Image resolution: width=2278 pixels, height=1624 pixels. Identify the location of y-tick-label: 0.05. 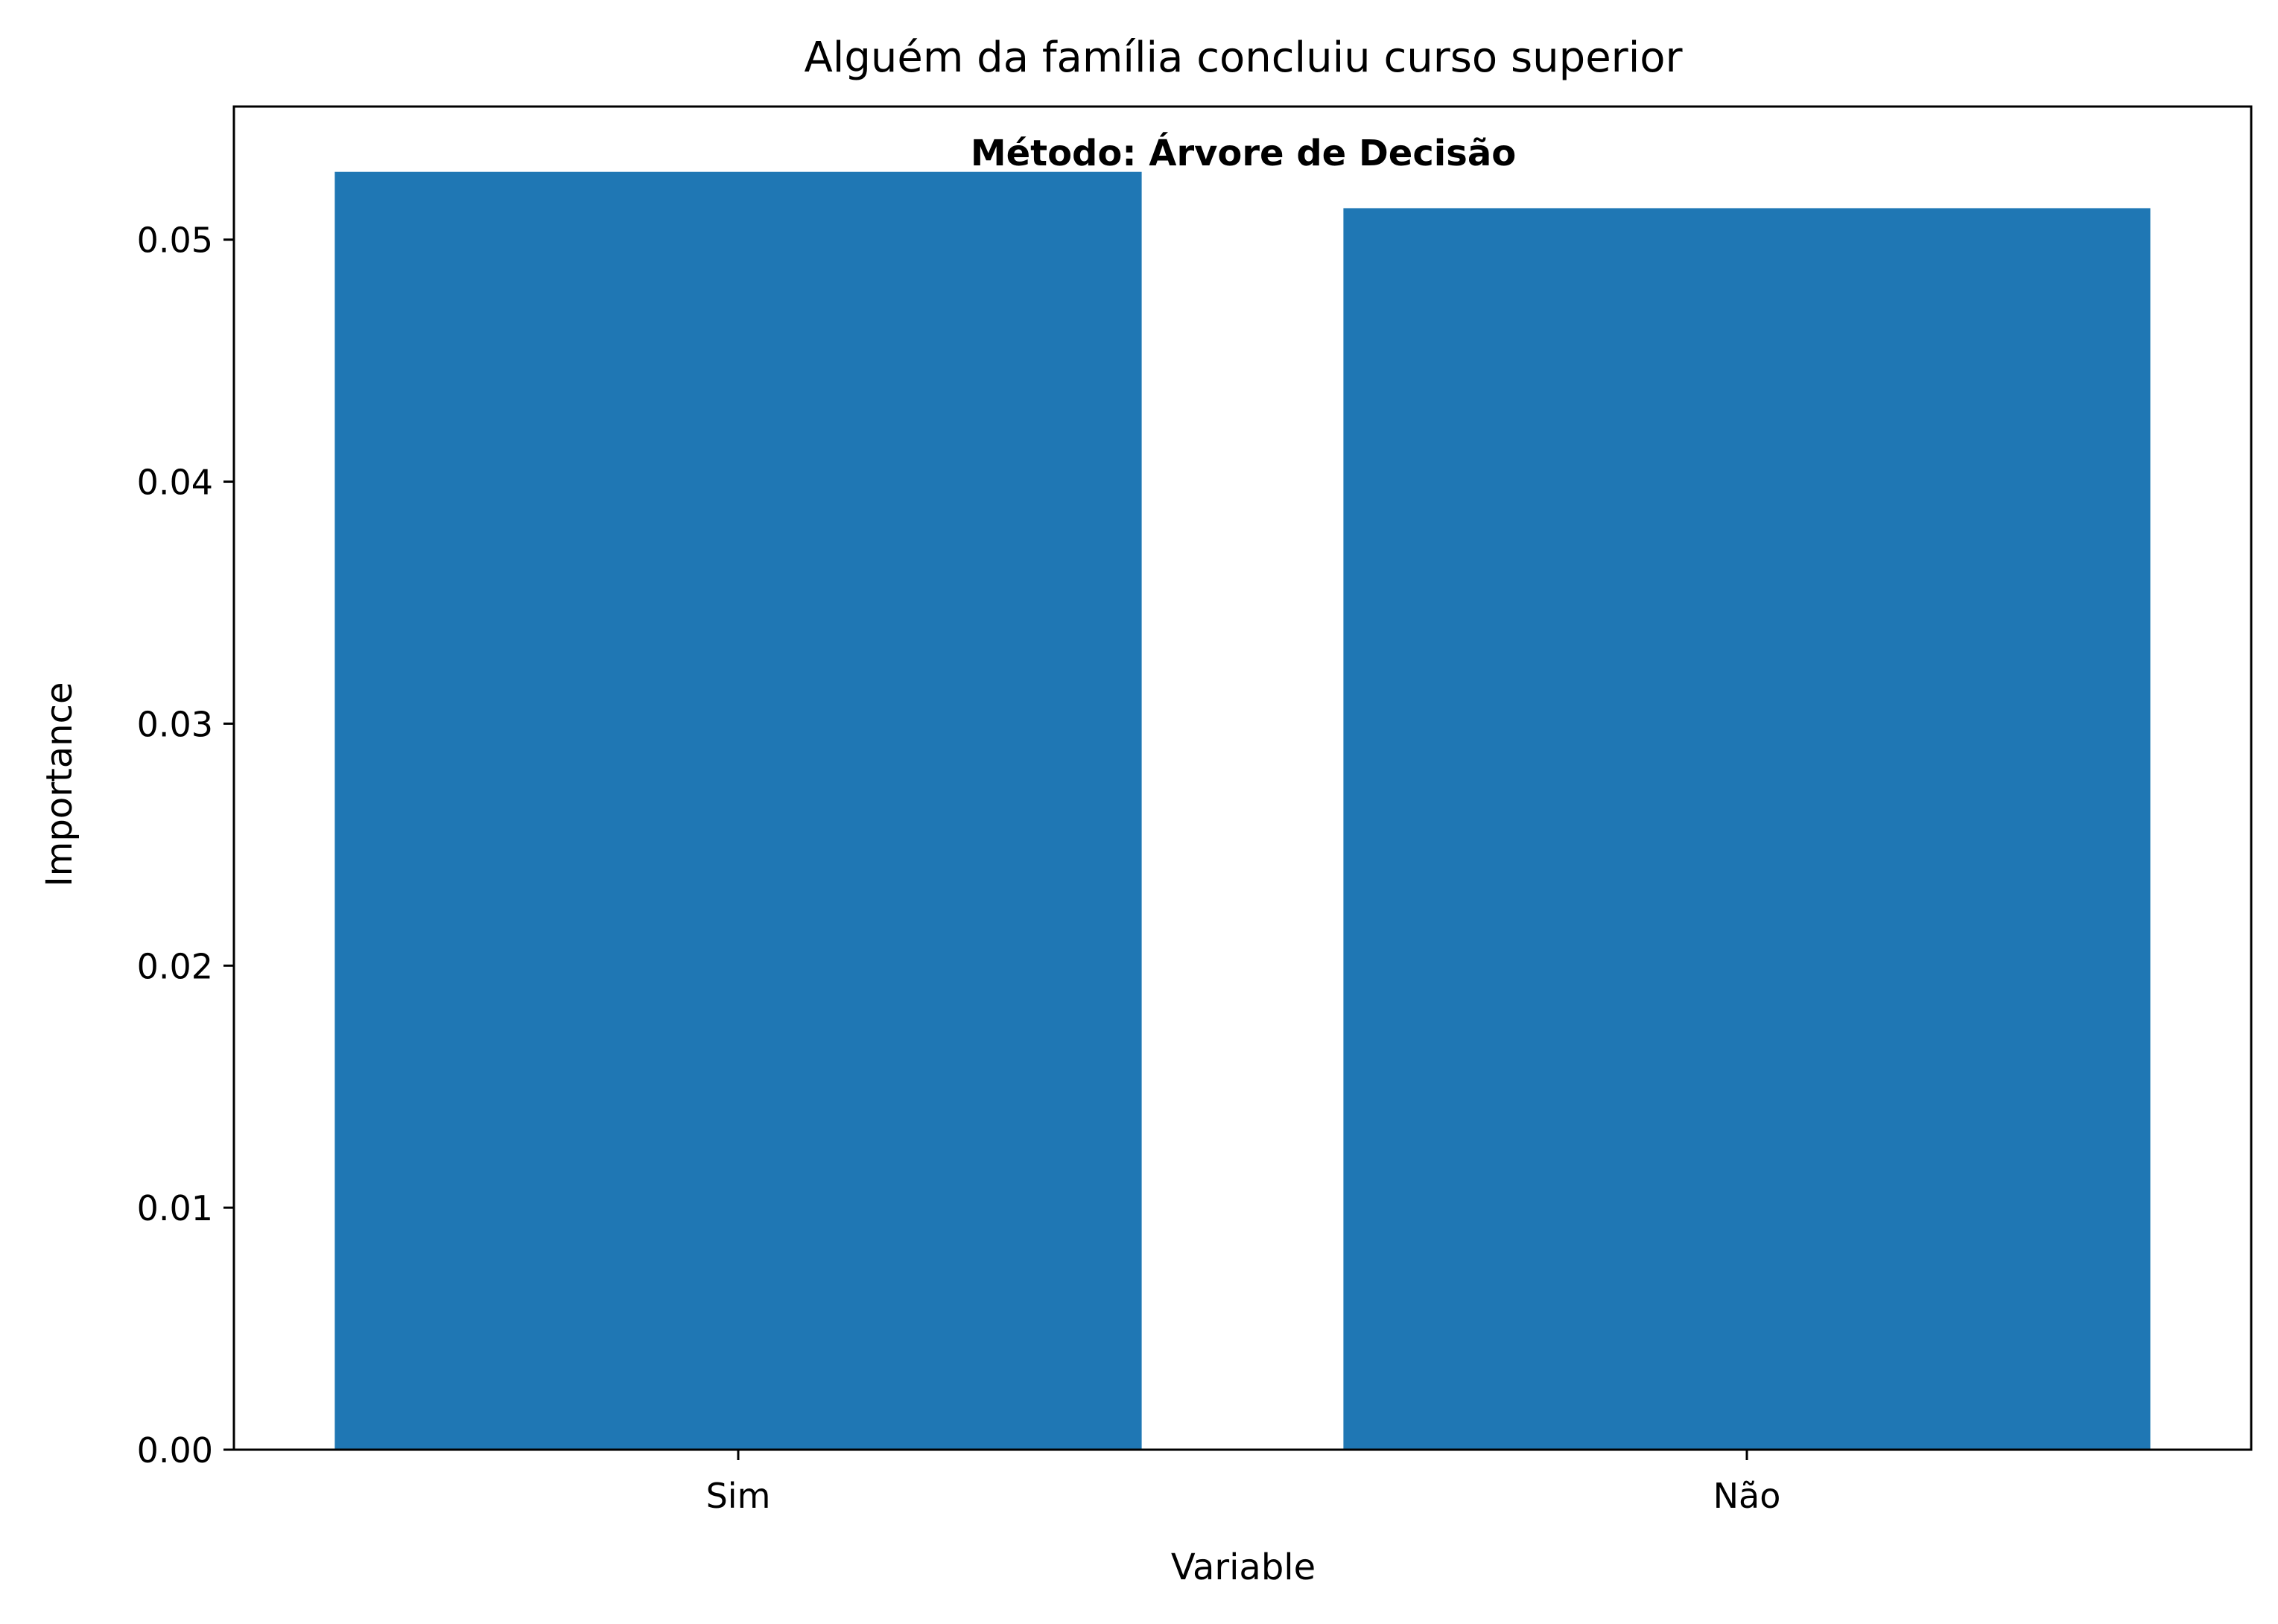
(175, 241).